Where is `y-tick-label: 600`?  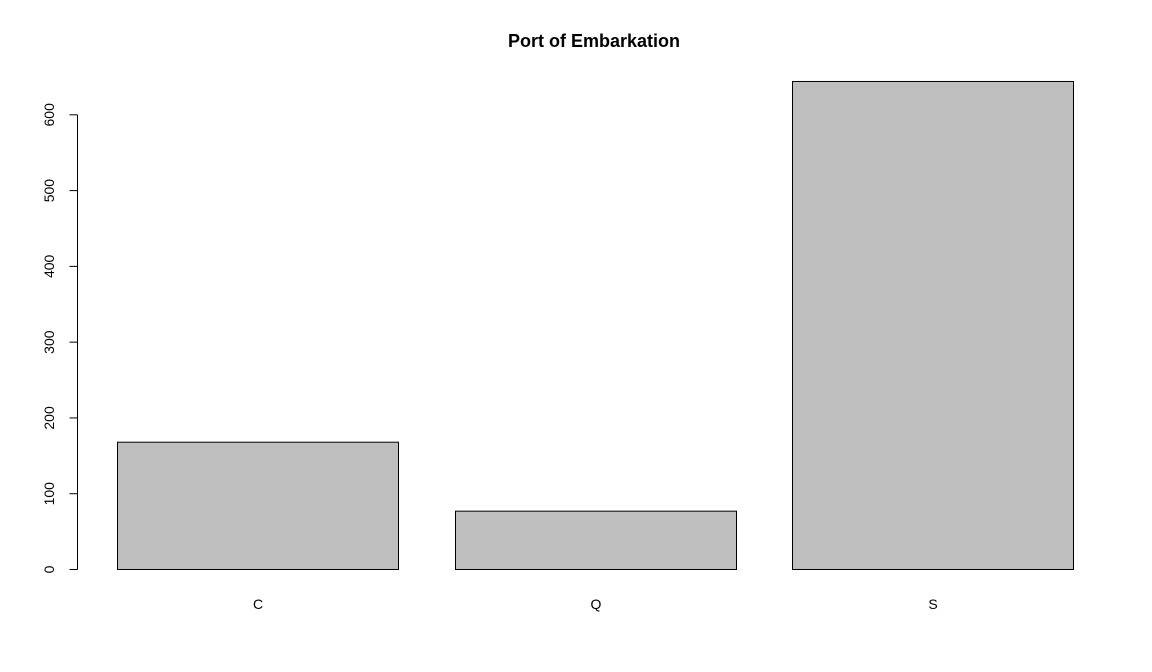 y-tick-label: 600 is located at coordinates (49, 115).